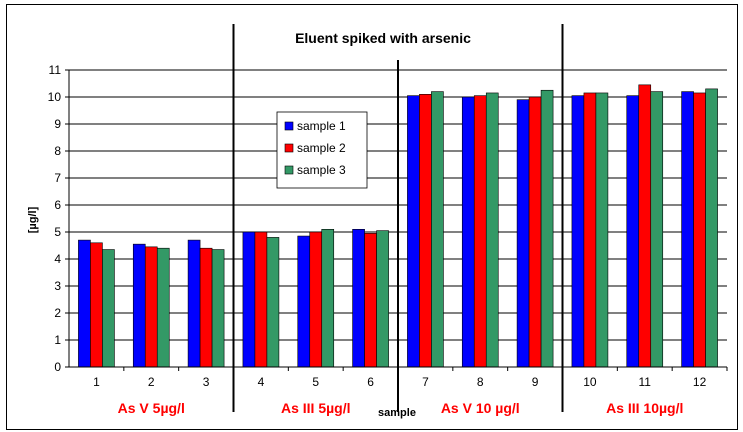  What do you see at coordinates (57, 340) in the screenshot?
I see `y-tick-label: 1` at bounding box center [57, 340].